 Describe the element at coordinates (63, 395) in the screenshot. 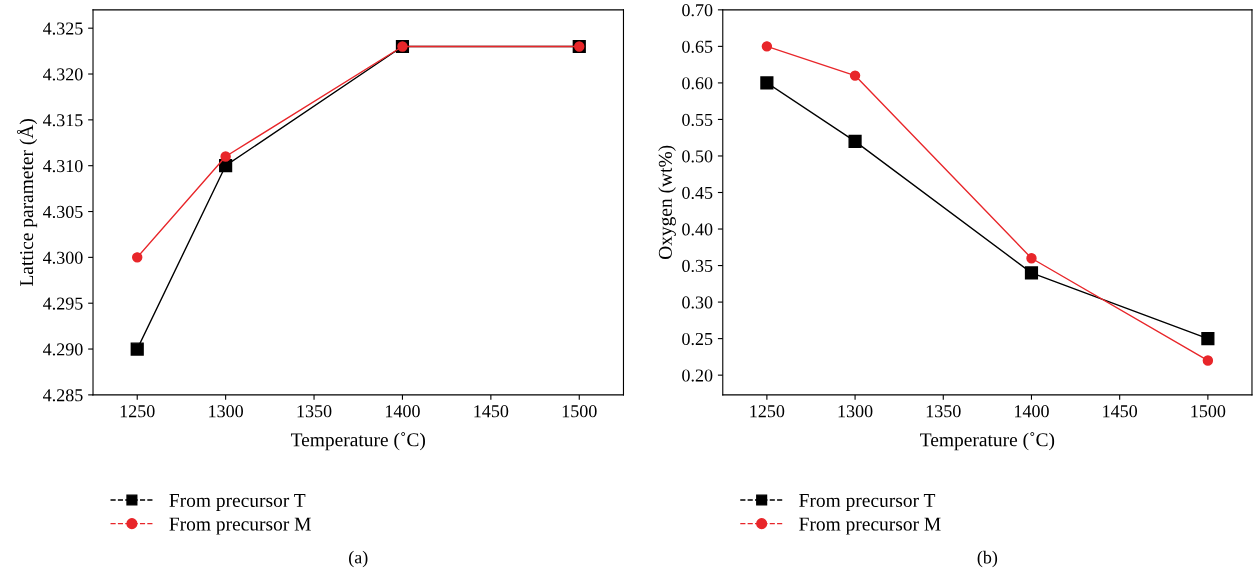

I see `y-tick-label: 4.285` at that location.